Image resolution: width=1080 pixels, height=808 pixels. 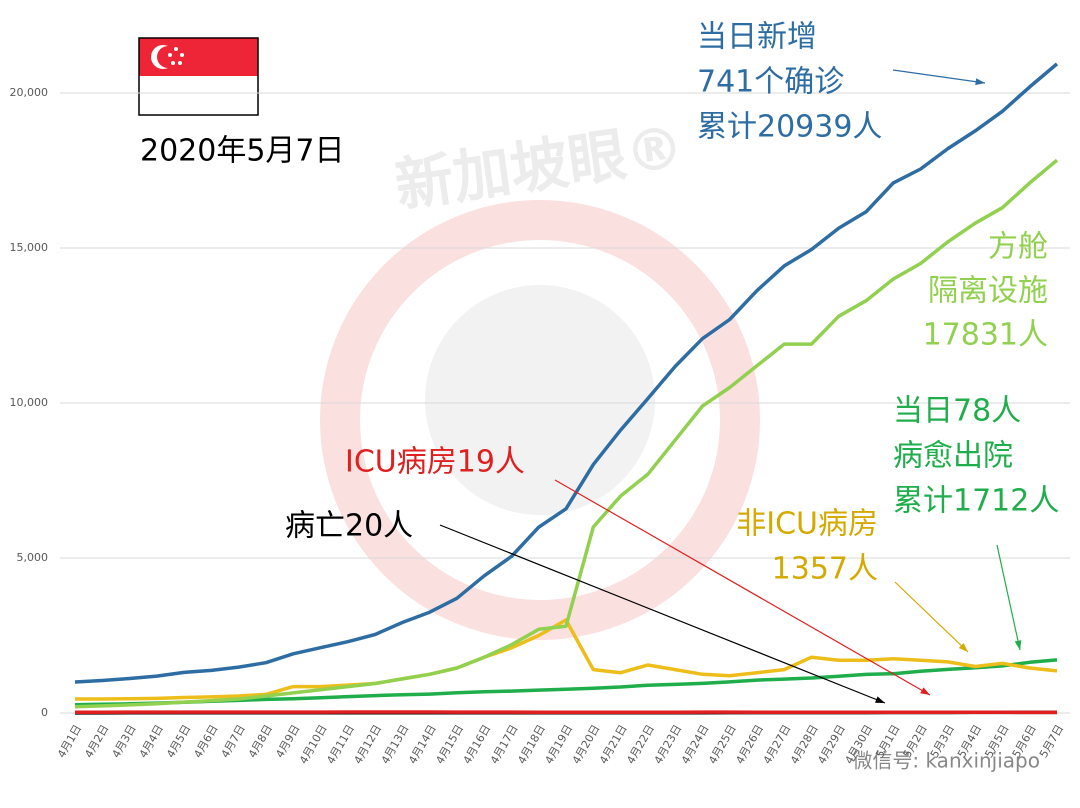 What do you see at coordinates (946, 761) in the screenshot?
I see `wechat-id: 微信号: kanxinjiapo` at bounding box center [946, 761].